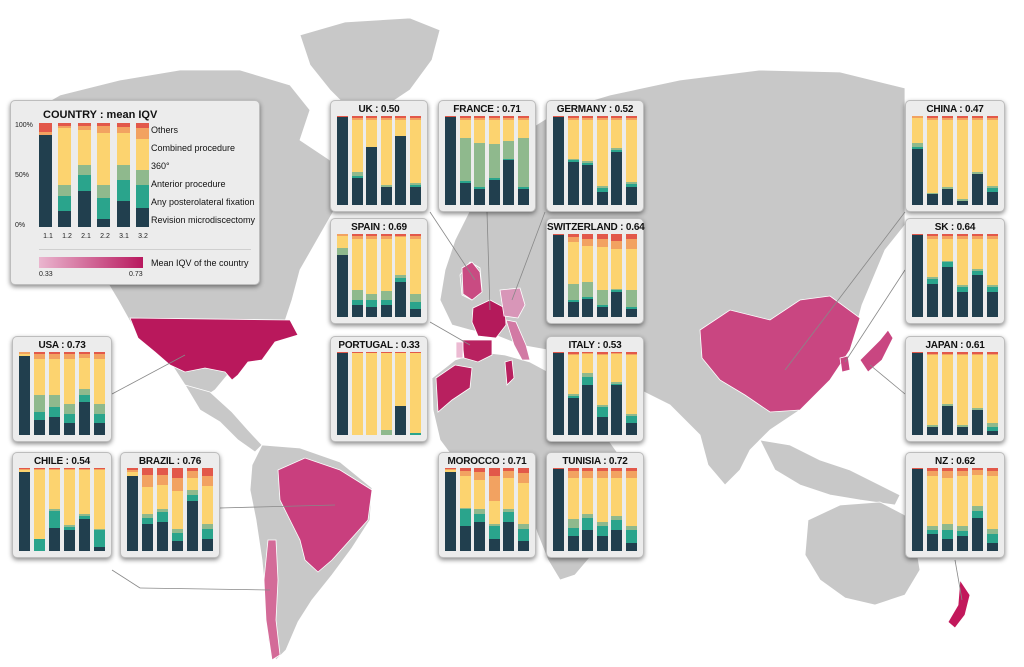 The width and height of the screenshot is (1024, 667). What do you see at coordinates (67, 236) in the screenshot?
I see `legend-xtick: 1.2` at bounding box center [67, 236].